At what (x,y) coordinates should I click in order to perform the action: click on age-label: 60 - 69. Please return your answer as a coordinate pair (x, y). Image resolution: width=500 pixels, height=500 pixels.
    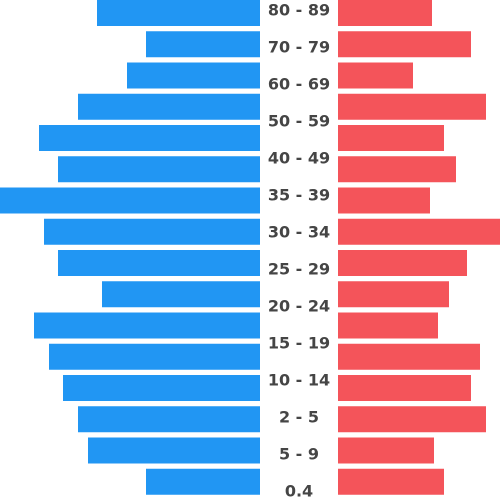
    Looking at the image, I should click on (299, 84).